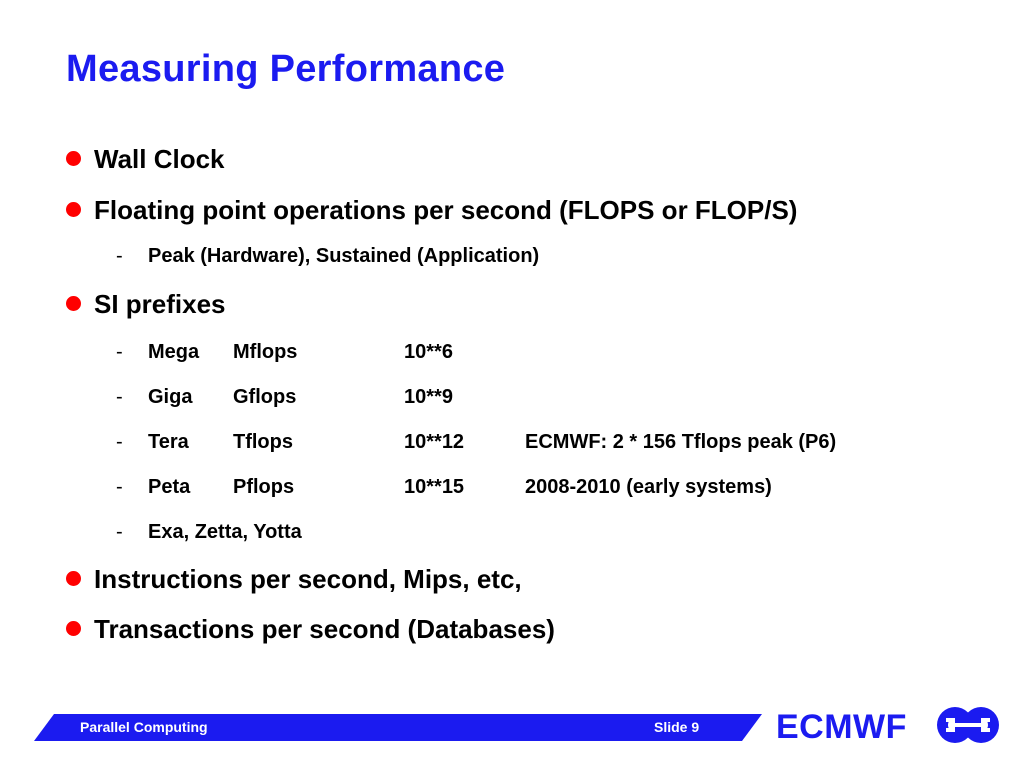 The image size is (1024, 768). I want to click on prefix-name: Giga, so click(170, 397).